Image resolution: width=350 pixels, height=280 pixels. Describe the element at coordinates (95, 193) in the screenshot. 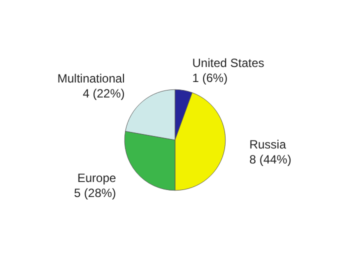

I see `data-label: 5 (28%)` at that location.